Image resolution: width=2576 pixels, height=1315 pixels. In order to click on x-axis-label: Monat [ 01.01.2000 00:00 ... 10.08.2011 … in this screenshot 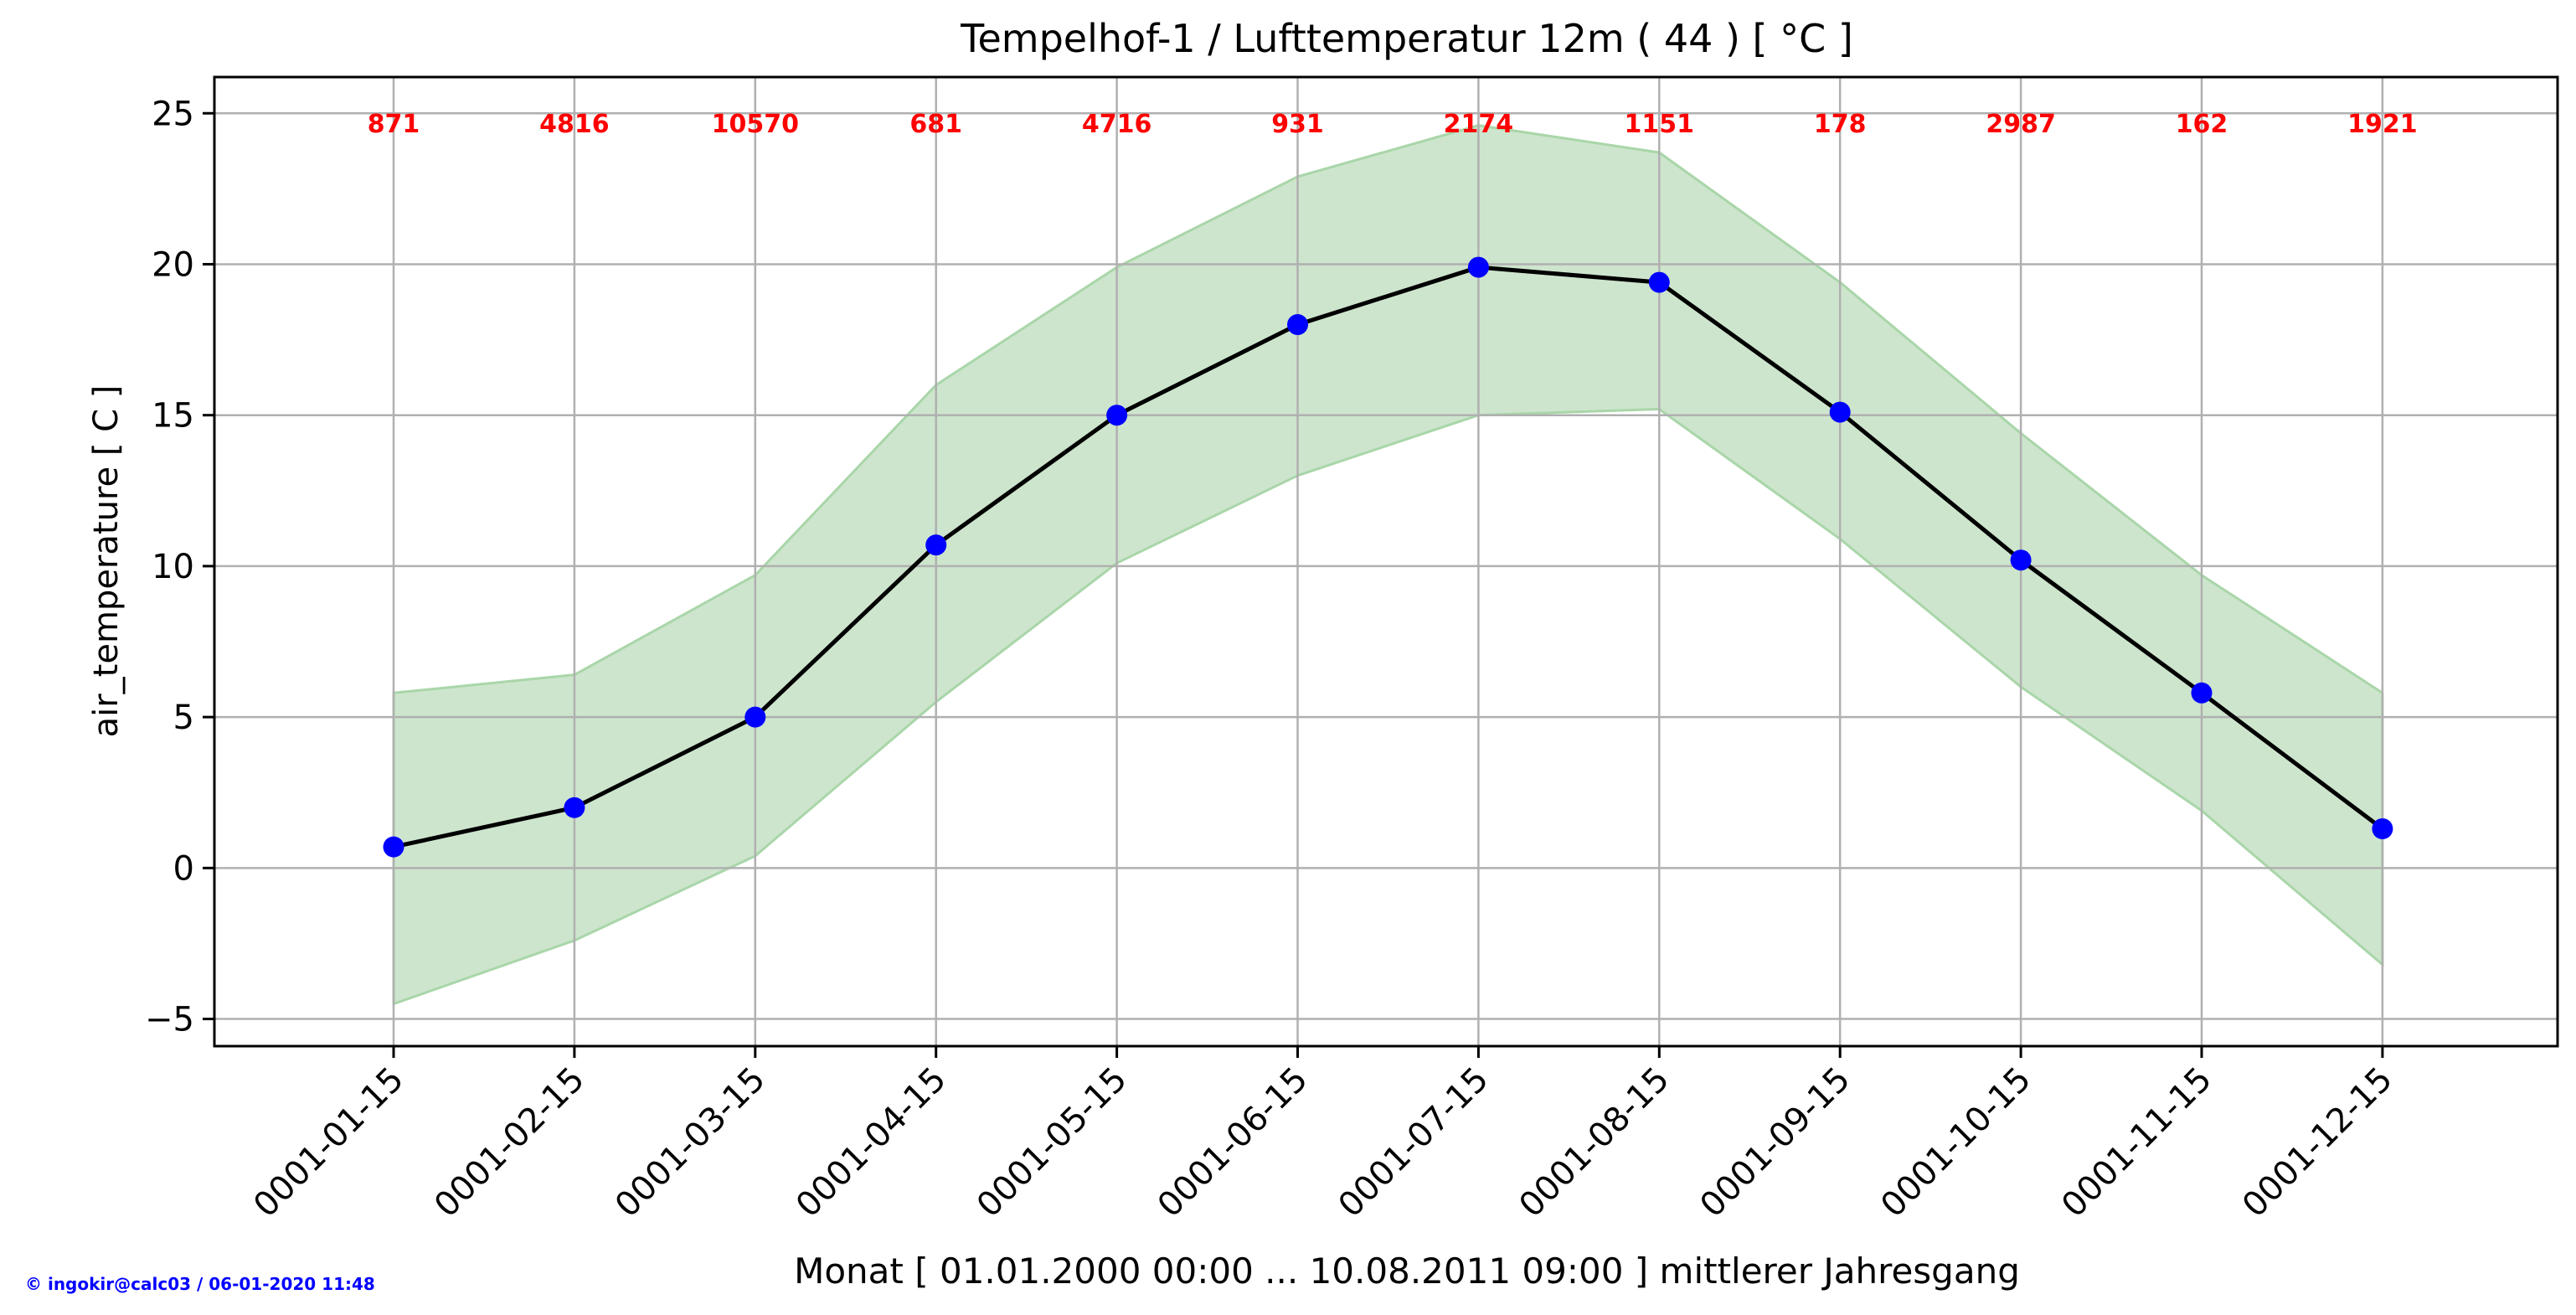, I will do `click(1407, 1271)`.